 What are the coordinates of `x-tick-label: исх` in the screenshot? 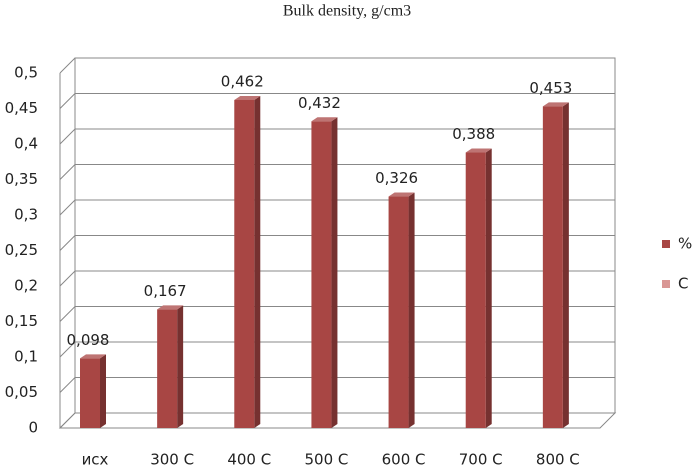 It's located at (95, 459).